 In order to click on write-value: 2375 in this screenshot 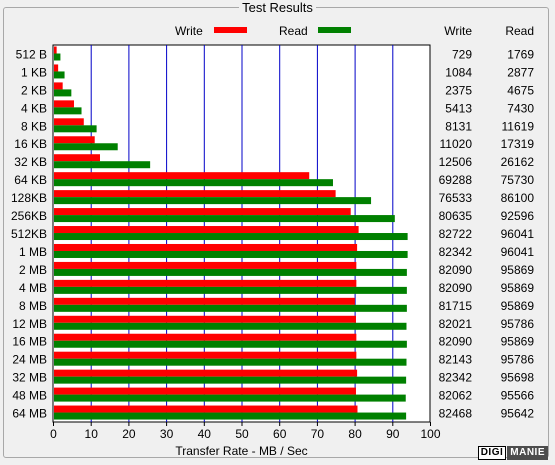, I will do `click(458, 90)`.